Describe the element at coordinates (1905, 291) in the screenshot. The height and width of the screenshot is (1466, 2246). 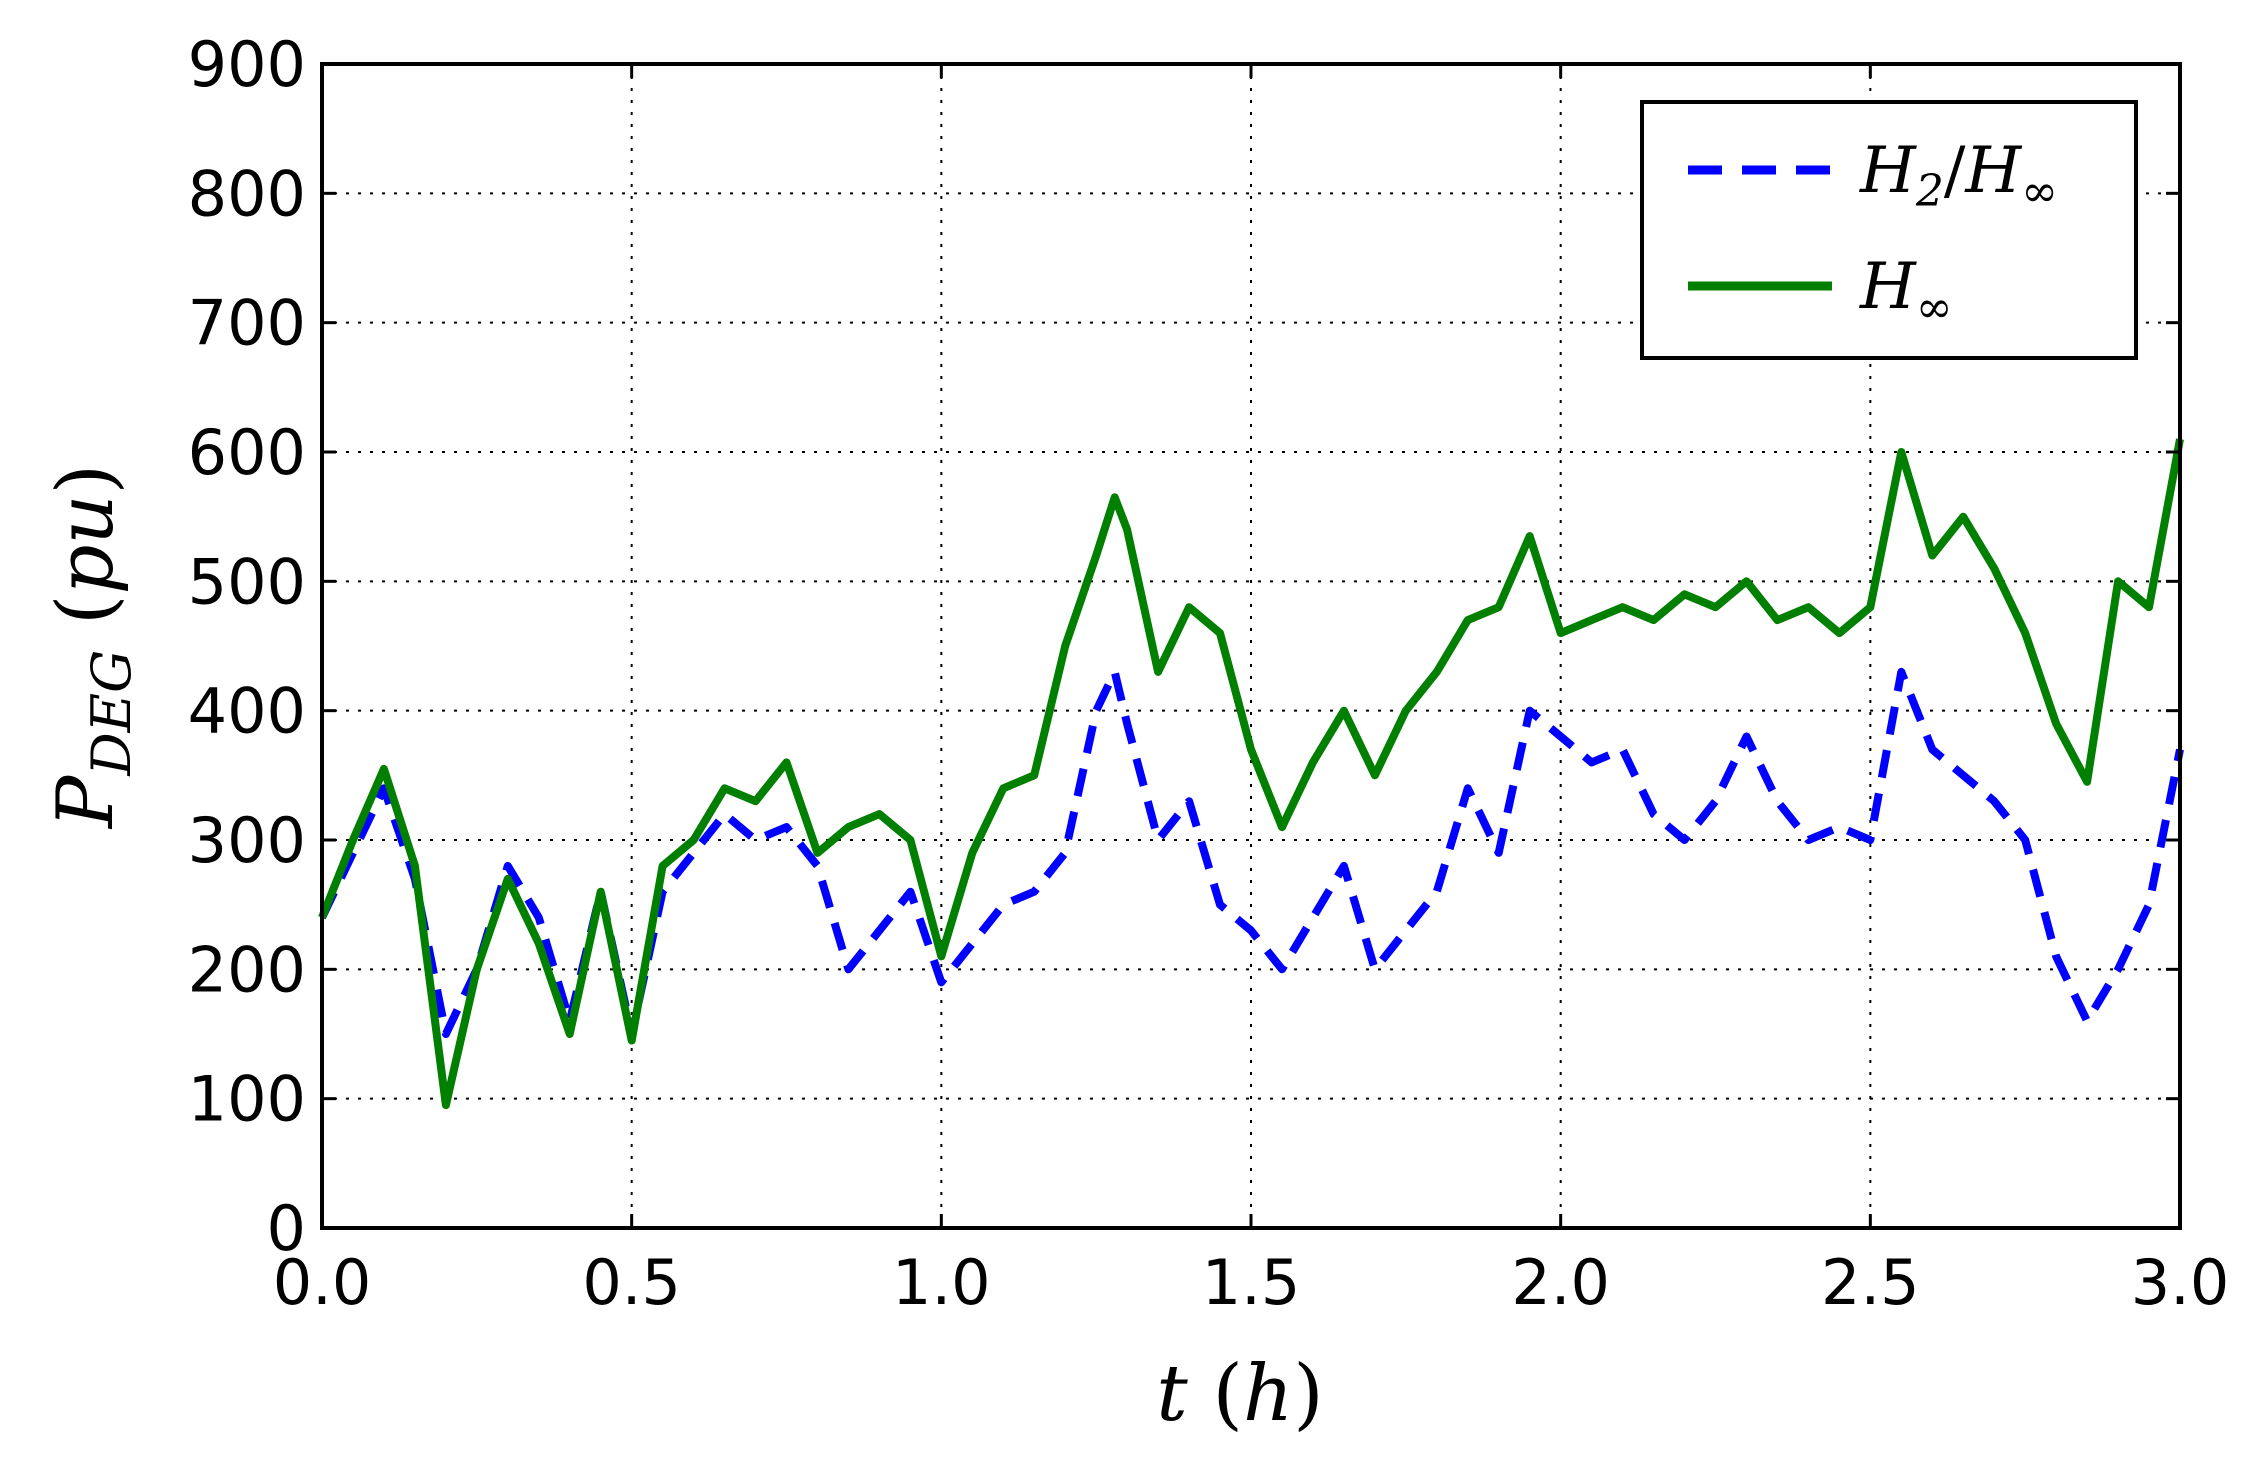
I see `legend-label-hinf: H∞` at that location.